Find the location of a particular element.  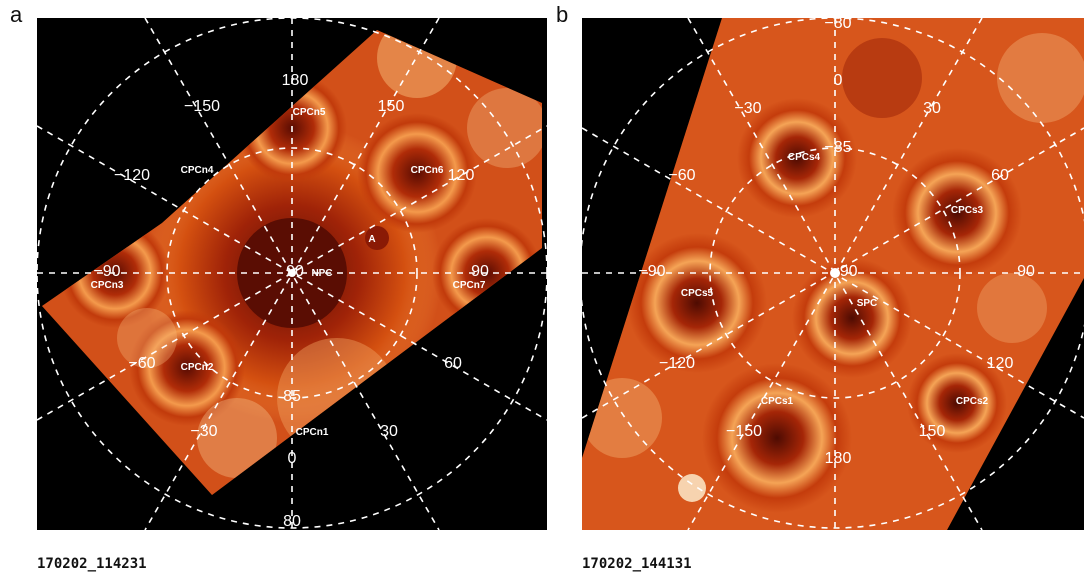

panel-a-lat-label-80: 80 is located at coordinates (292, 521).